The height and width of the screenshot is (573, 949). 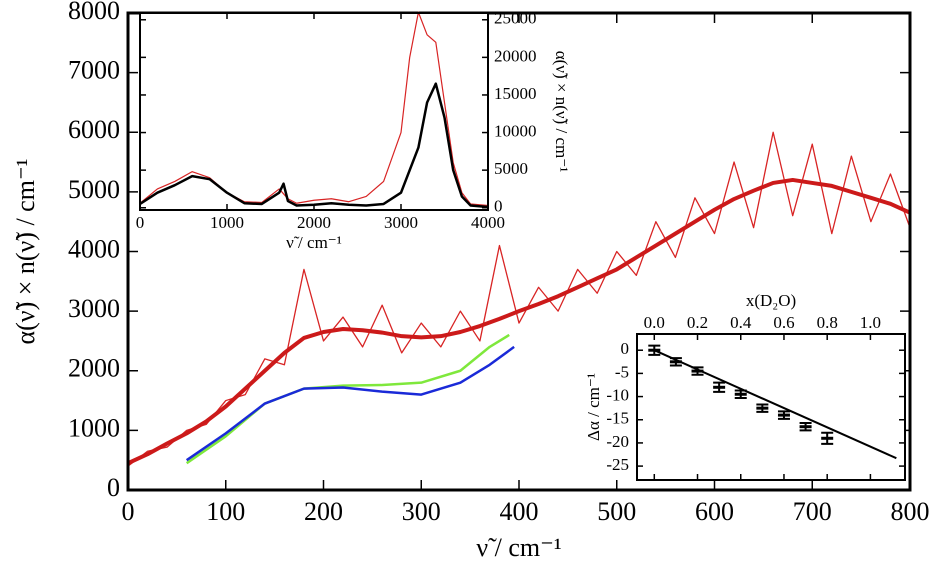 I want to click on x-axis-label: x(D₂O), so click(x=771, y=300).